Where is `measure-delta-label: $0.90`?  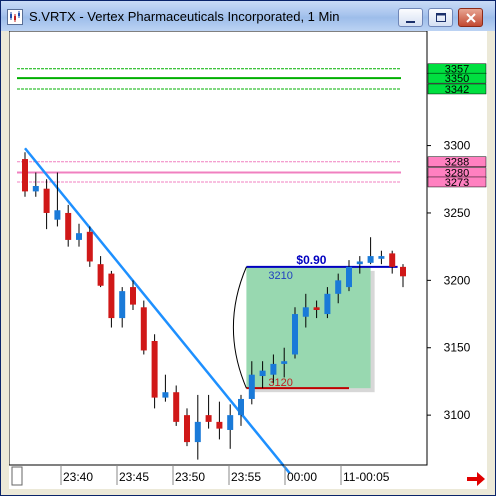
measure-delta-label: $0.90 is located at coordinates (311, 260).